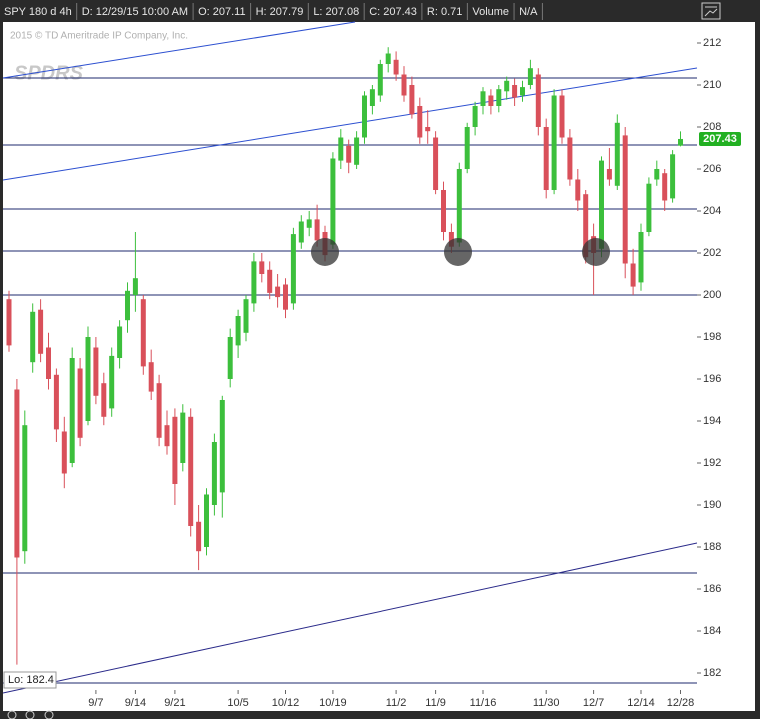  I want to click on x-tick-label: 12/28, so click(681, 703).